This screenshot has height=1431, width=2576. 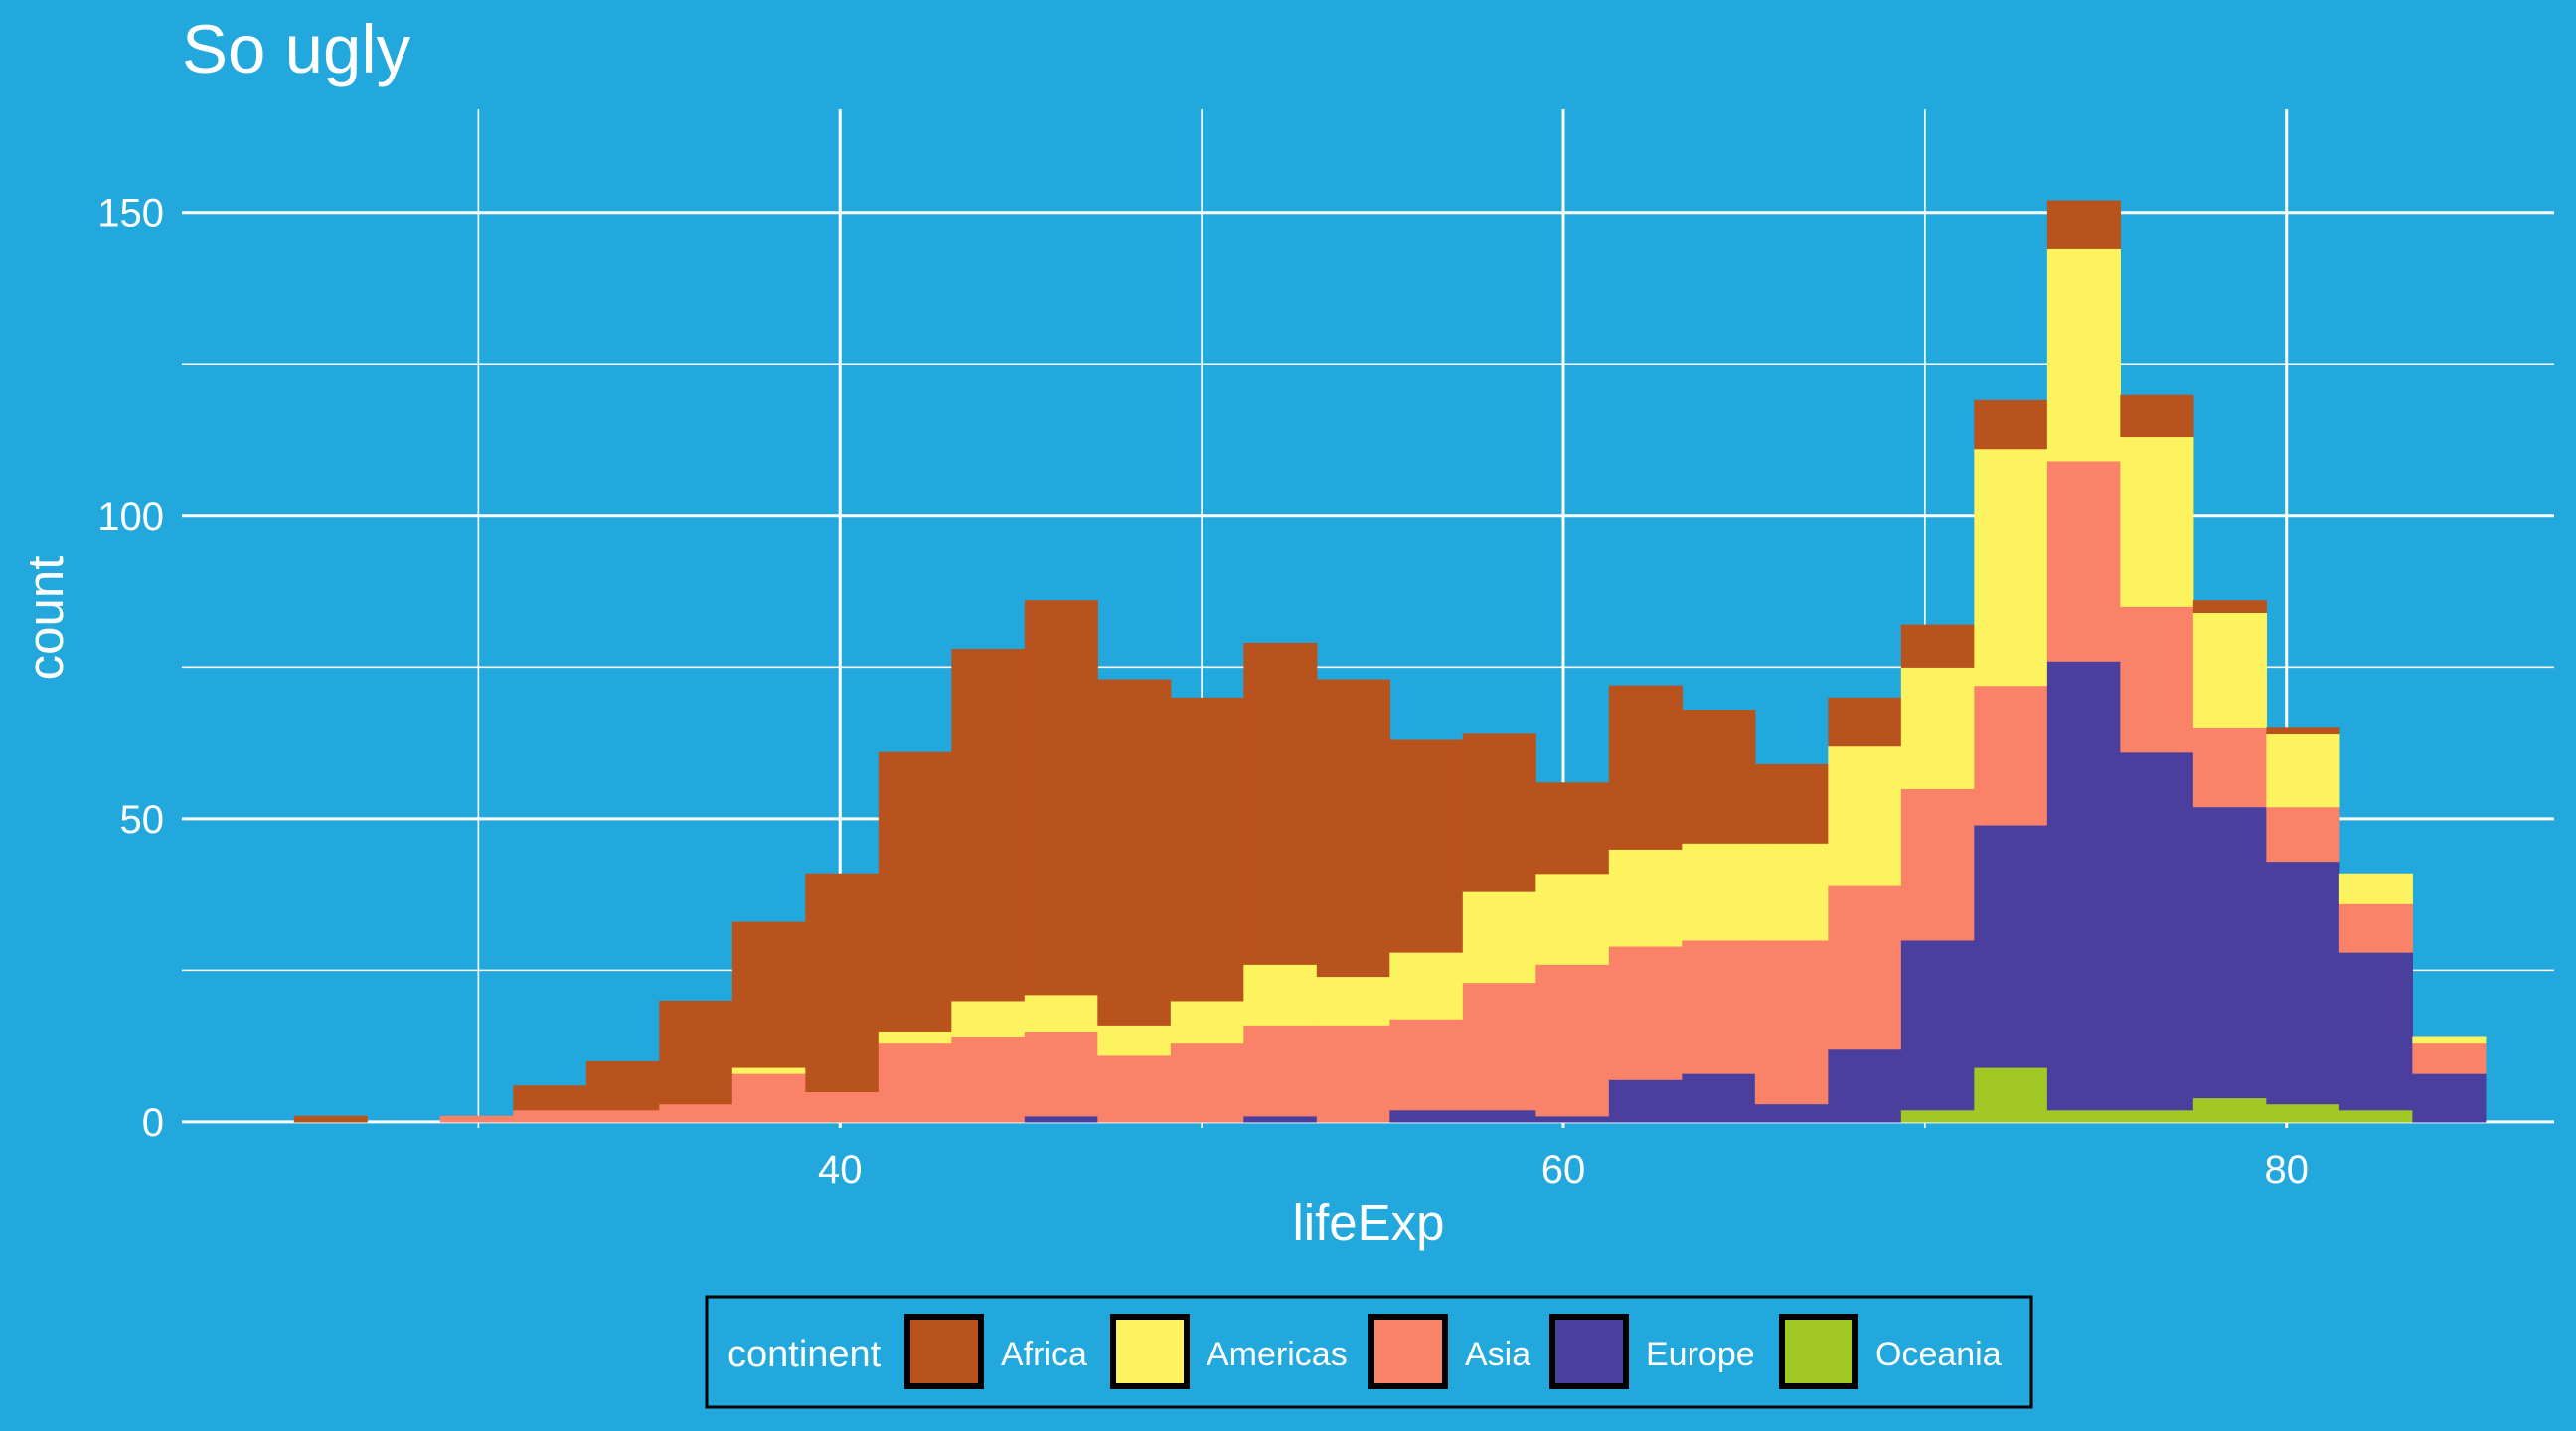 What do you see at coordinates (1044, 1354) in the screenshot?
I see `legend-label: Africa` at bounding box center [1044, 1354].